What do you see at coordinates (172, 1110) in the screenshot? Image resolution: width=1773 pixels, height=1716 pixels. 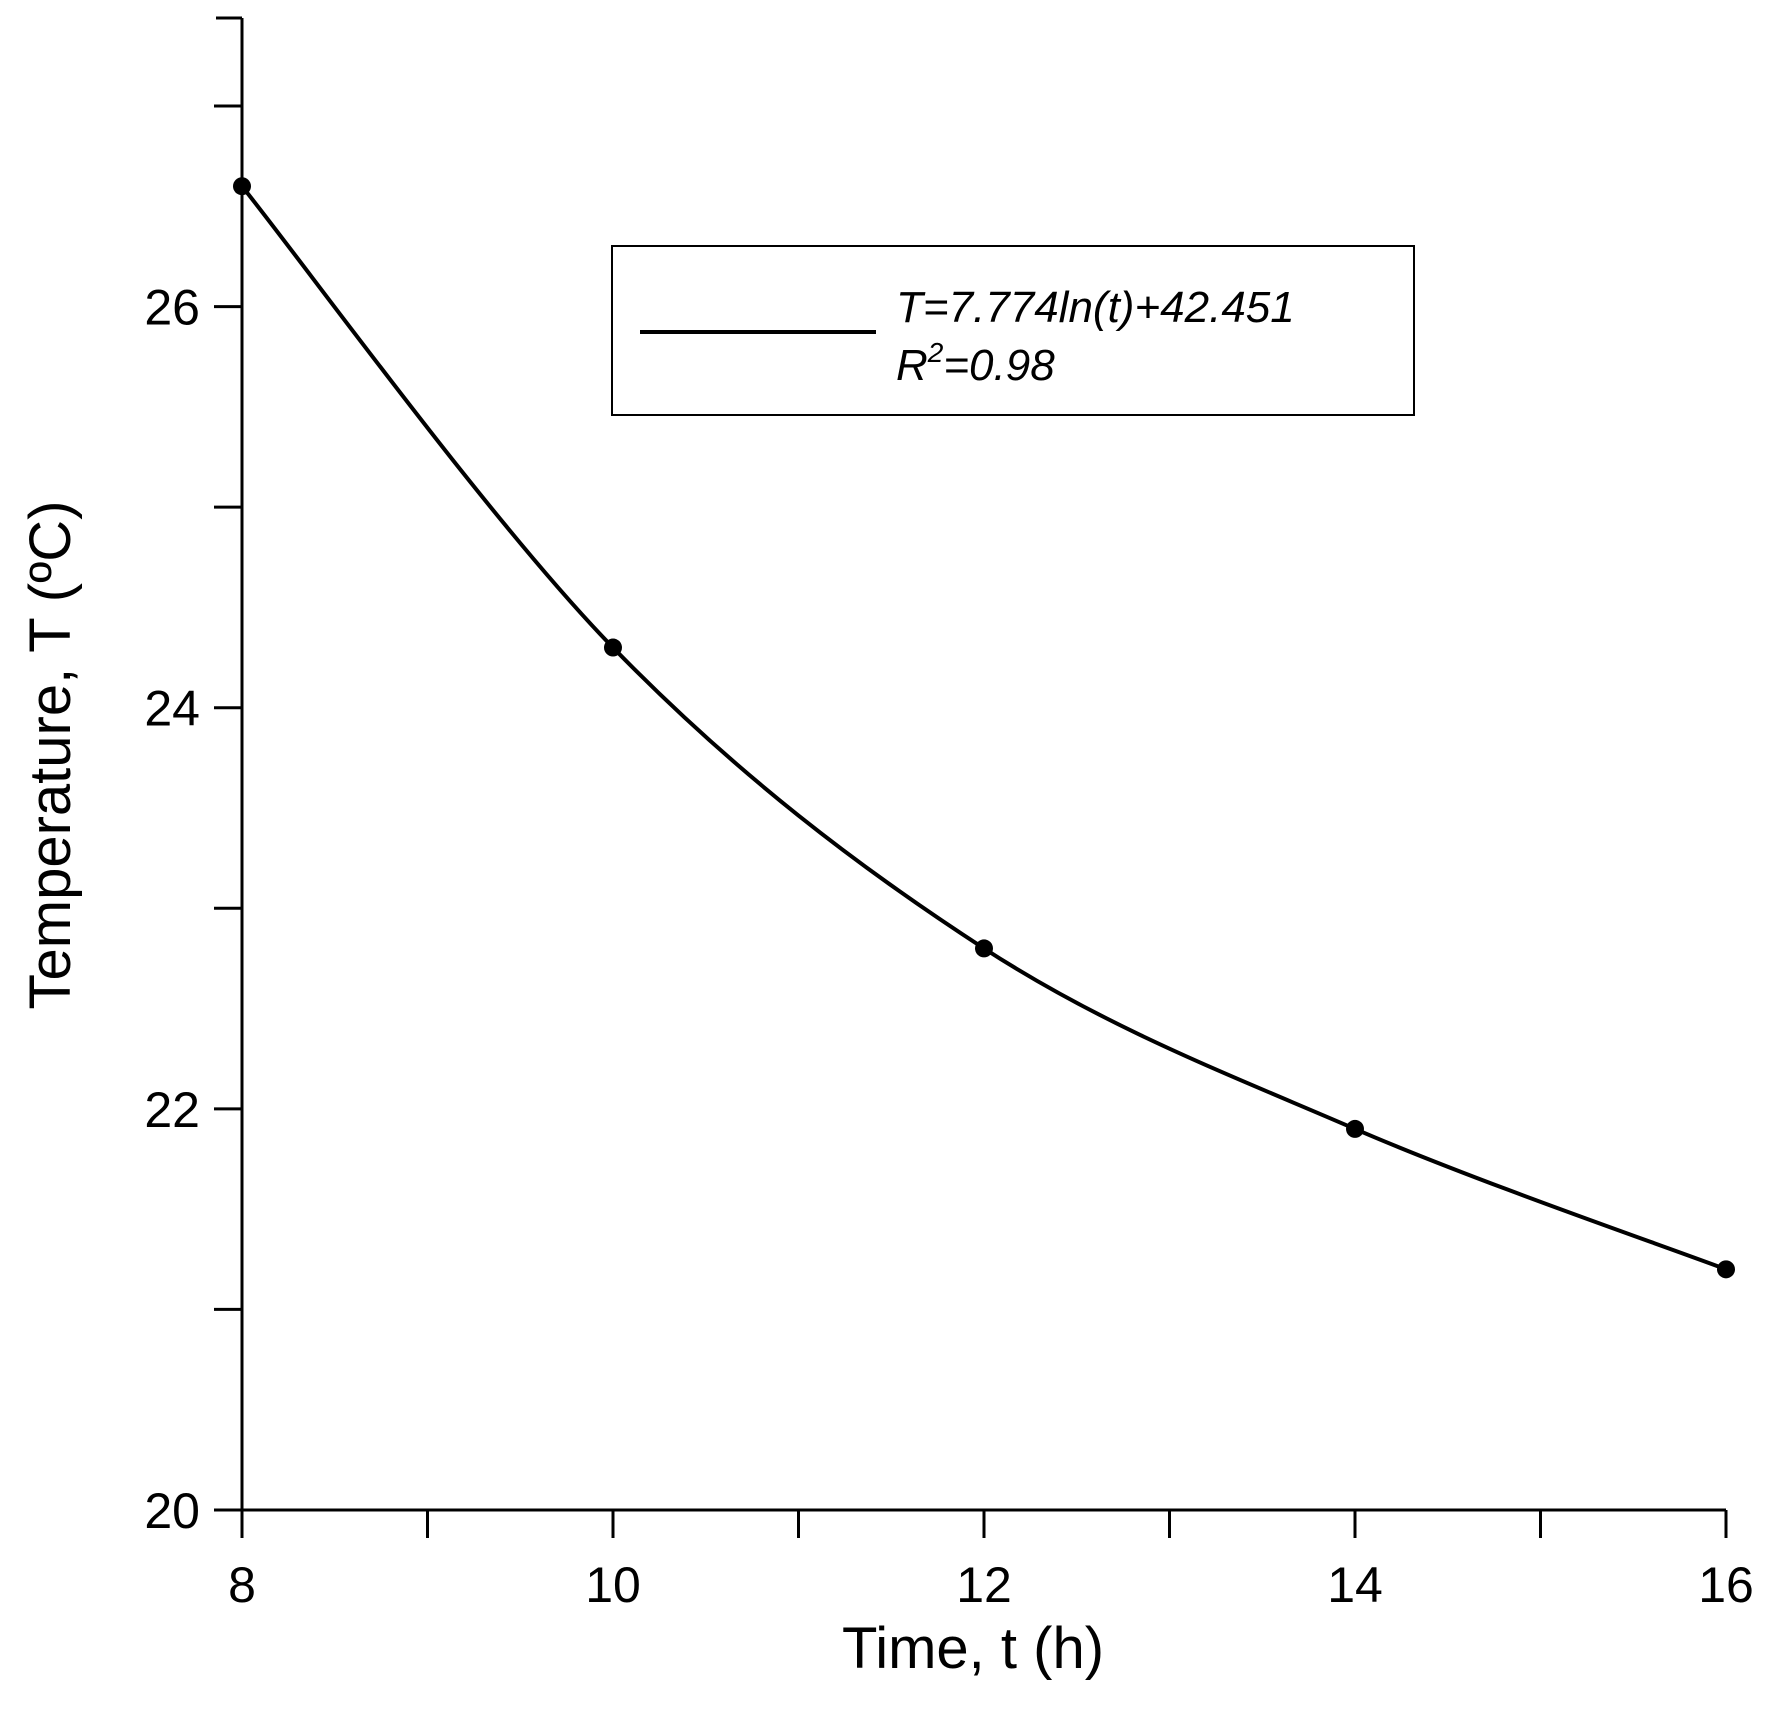 I see `y-tick-label: 22` at bounding box center [172, 1110].